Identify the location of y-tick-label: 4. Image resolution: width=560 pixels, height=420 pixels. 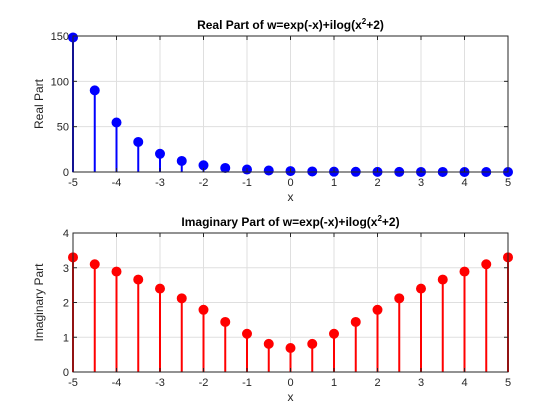
(66, 234).